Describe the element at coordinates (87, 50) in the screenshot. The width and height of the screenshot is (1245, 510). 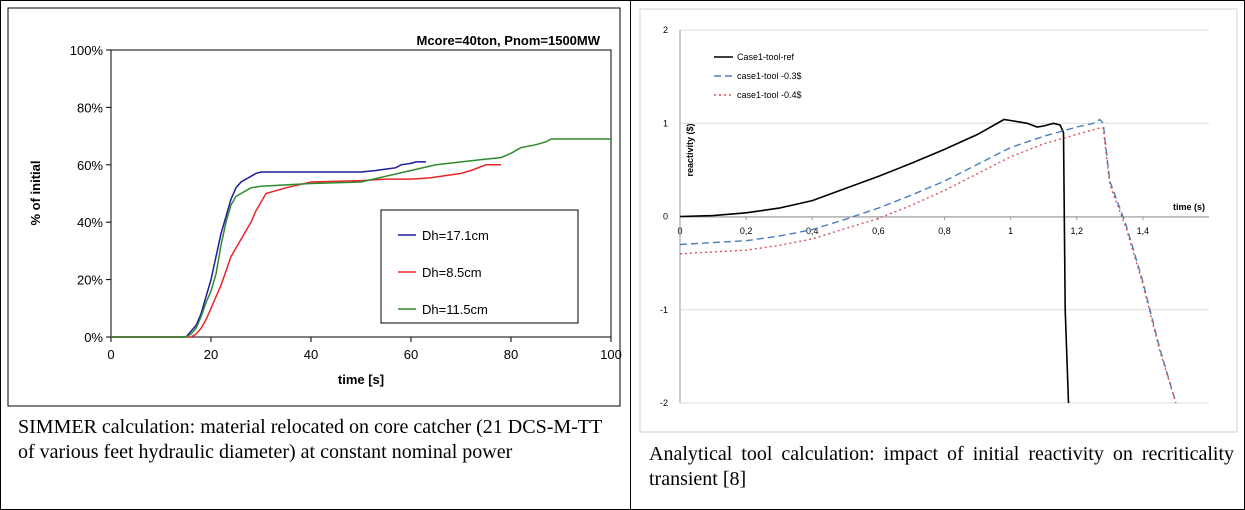
I see `simmer-y-tick-label: 100%` at that location.